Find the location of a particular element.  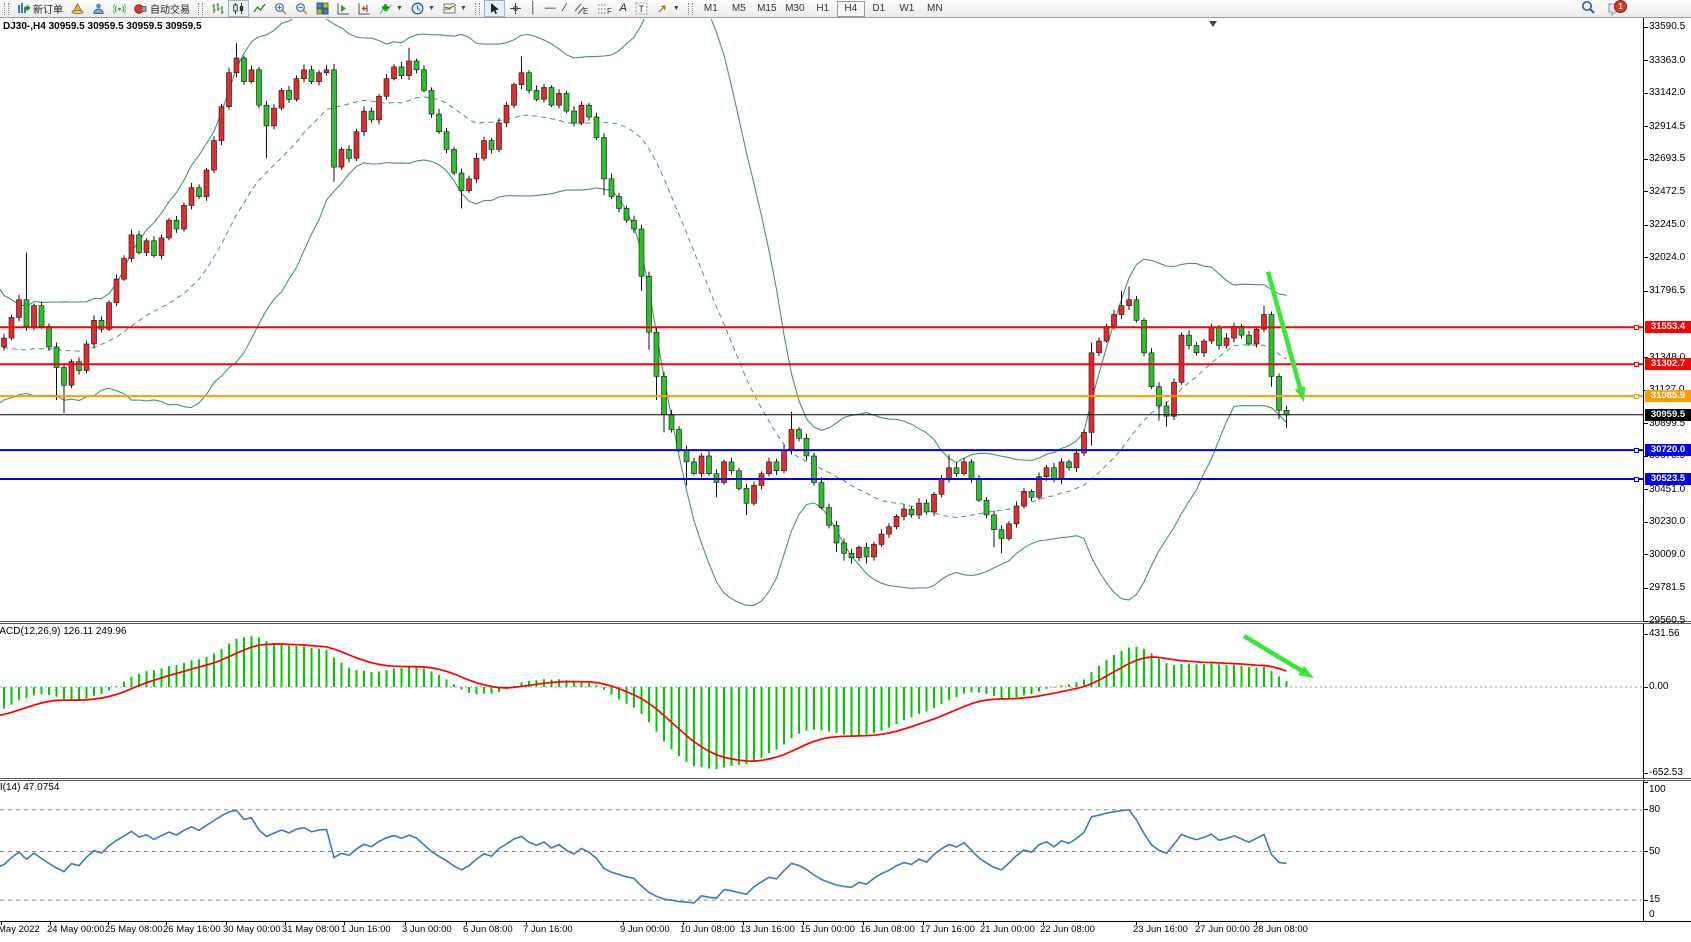

hline-price-label: 30523.5 is located at coordinates (1668, 479).